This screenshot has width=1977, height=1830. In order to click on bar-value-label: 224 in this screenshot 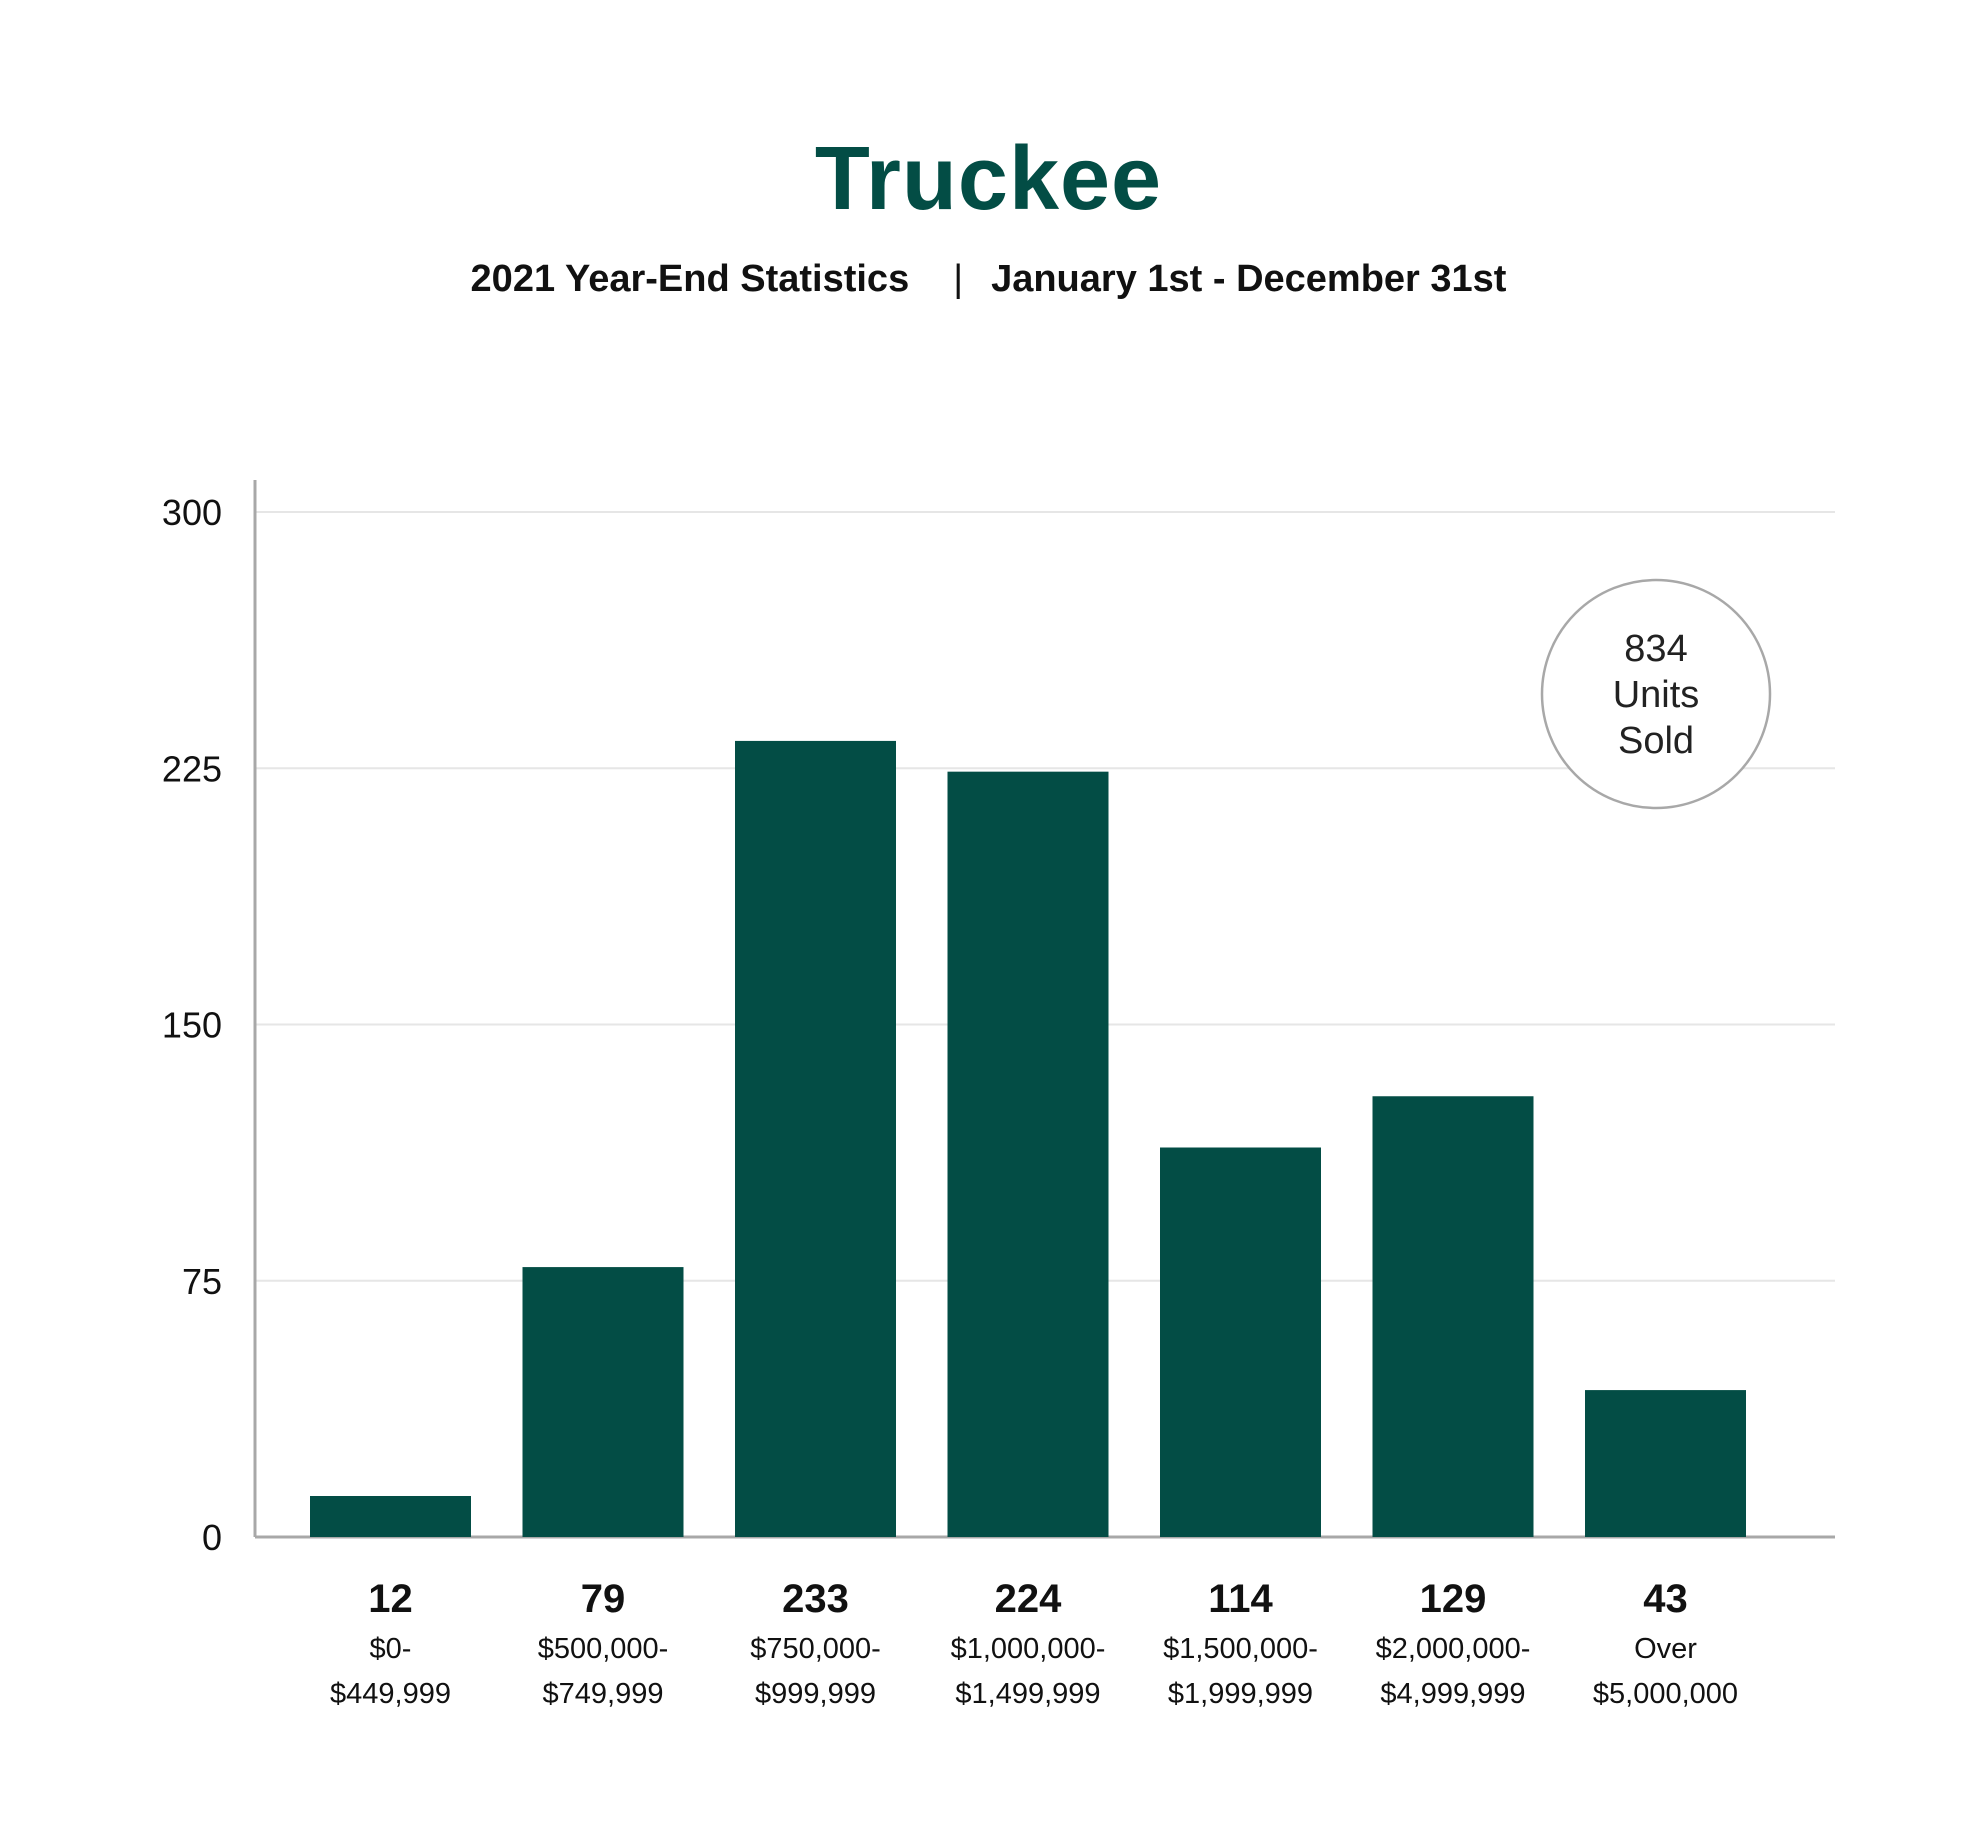, I will do `click(1028, 1599)`.